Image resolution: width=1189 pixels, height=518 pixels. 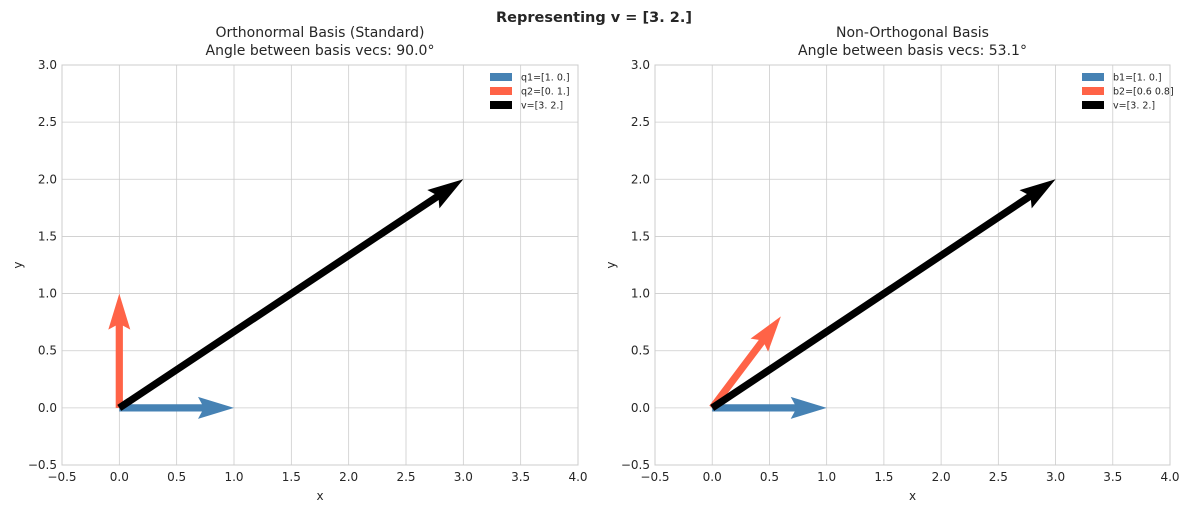 I want to click on legend-label: q1=[1. 0.], so click(x=545, y=78).